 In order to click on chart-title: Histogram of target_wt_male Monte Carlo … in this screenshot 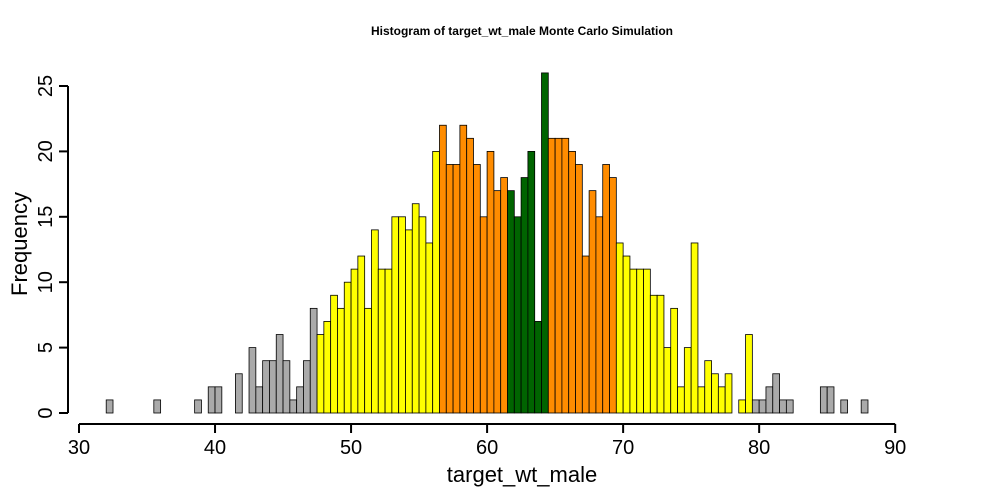, I will do `click(522, 31)`.